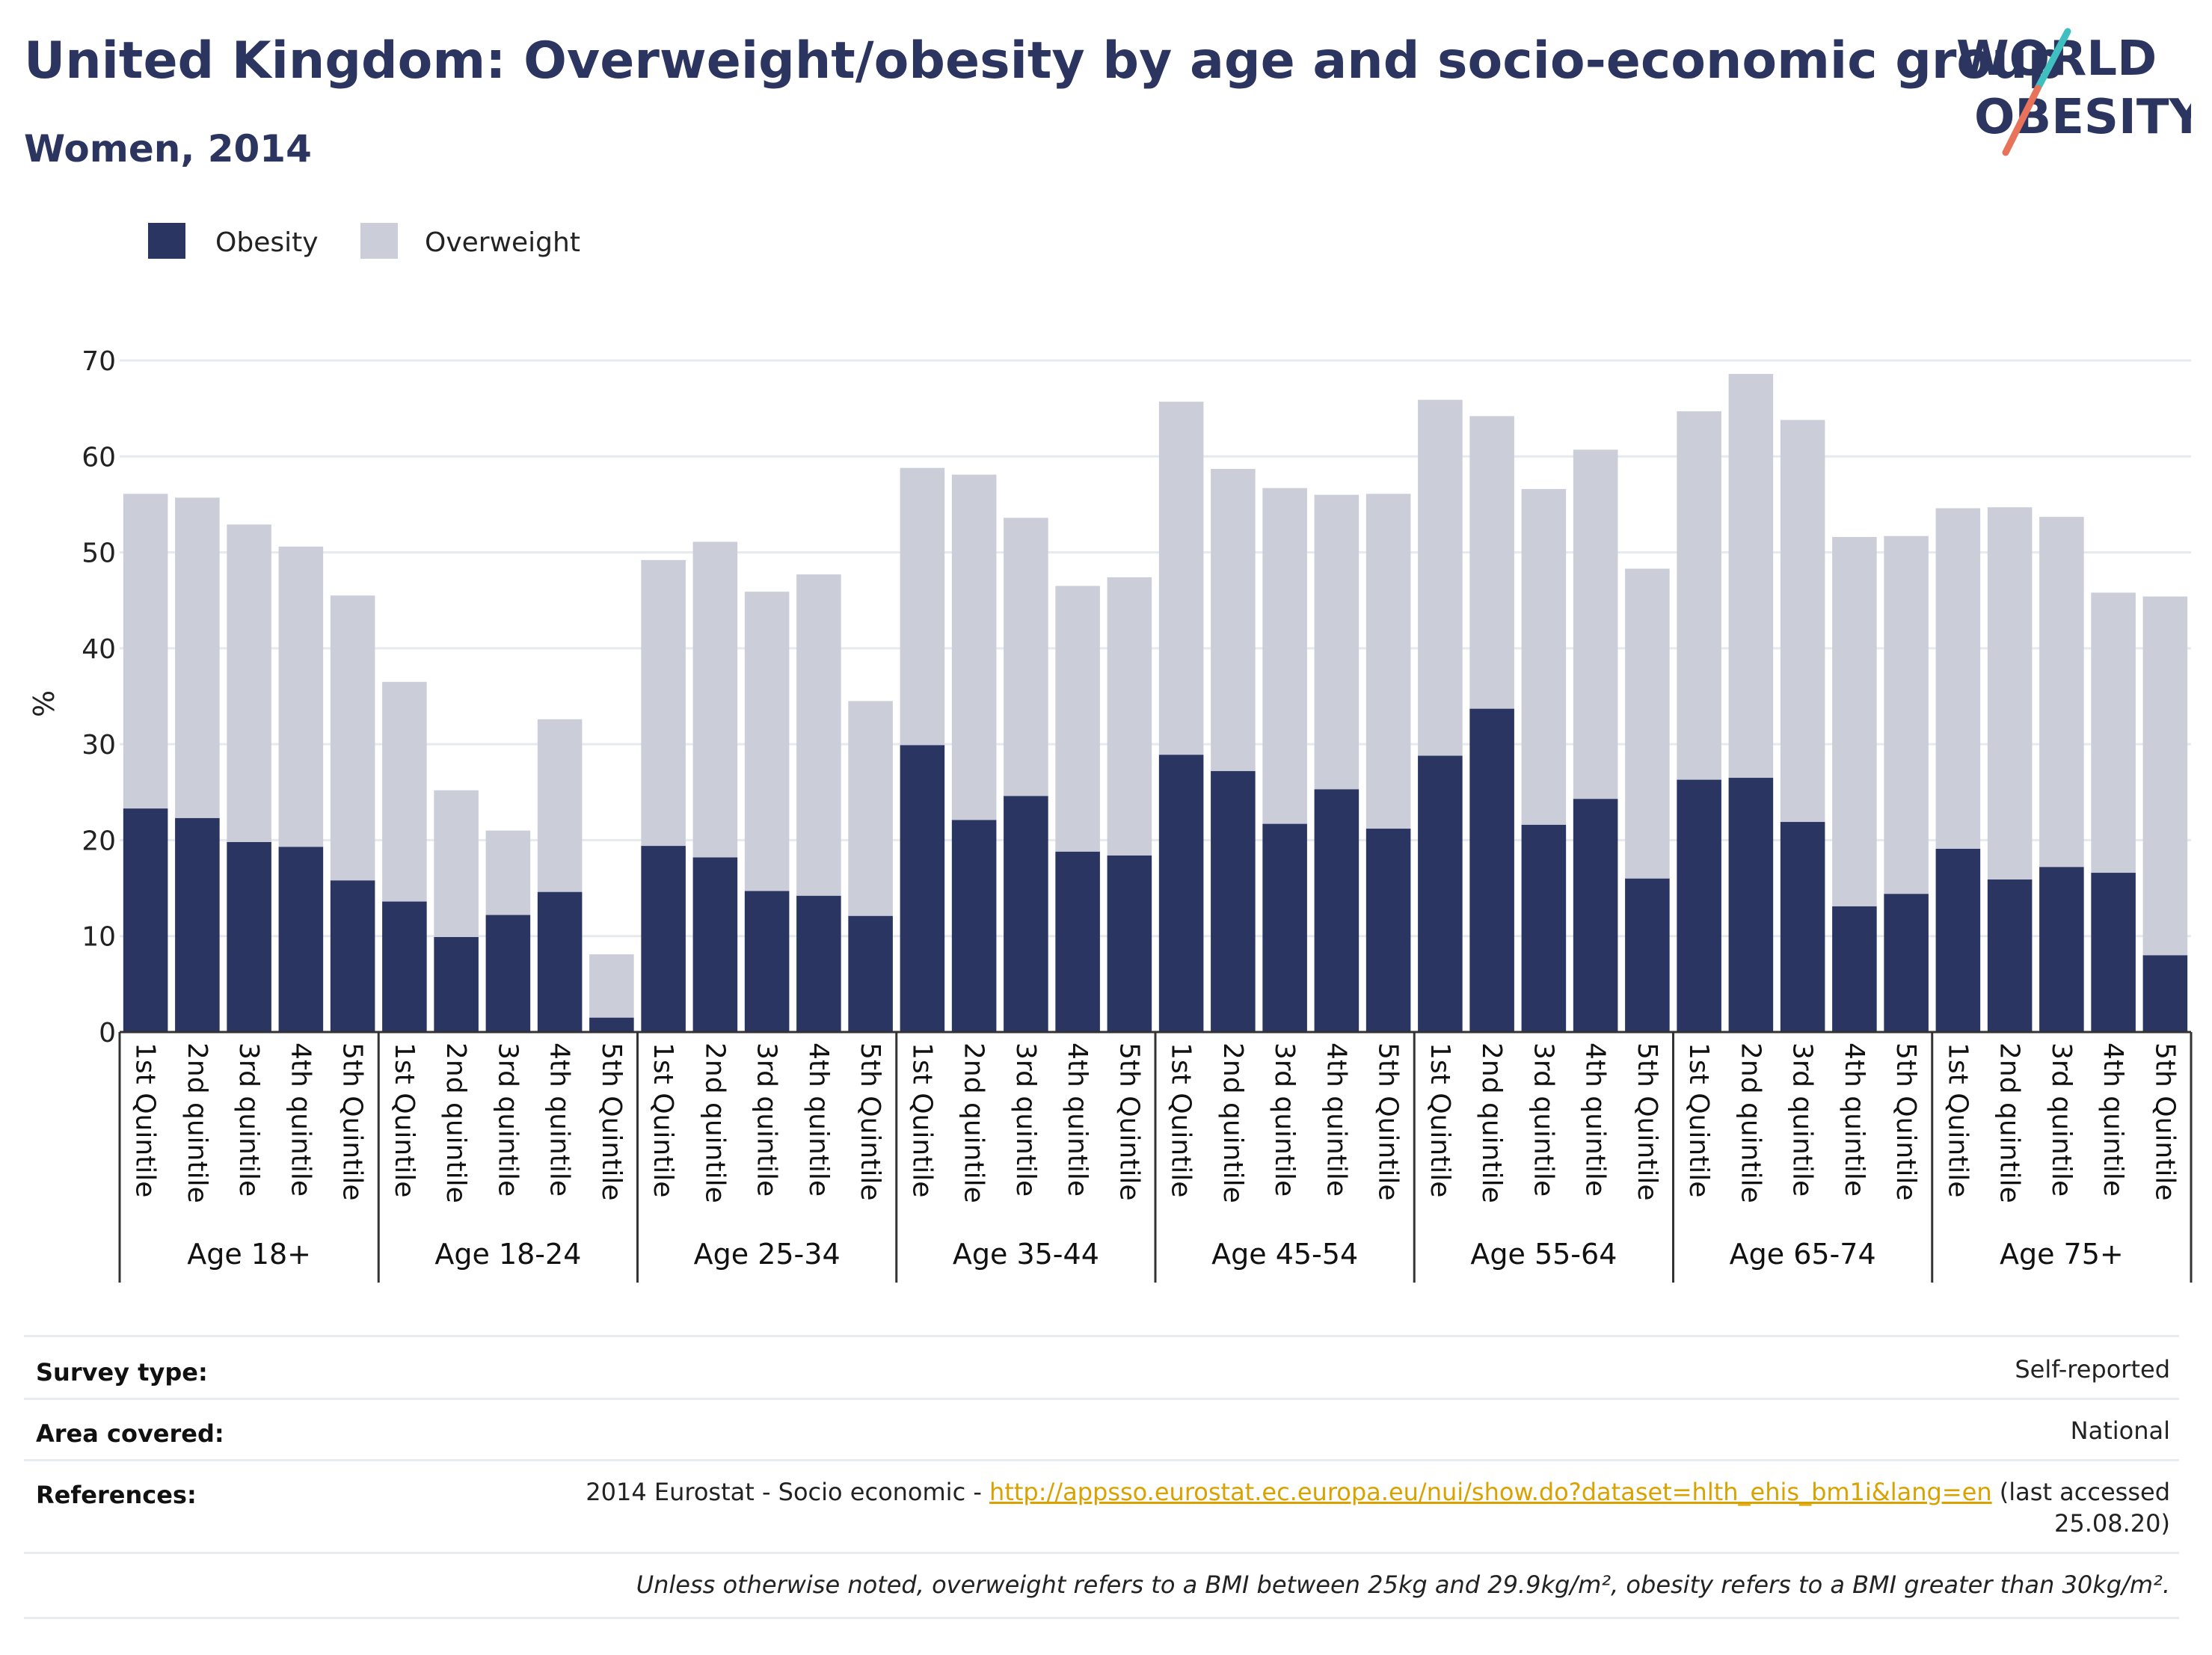 This screenshot has height=1655, width=2212. What do you see at coordinates (249, 1254) in the screenshot?
I see `group-label: Age 18+` at bounding box center [249, 1254].